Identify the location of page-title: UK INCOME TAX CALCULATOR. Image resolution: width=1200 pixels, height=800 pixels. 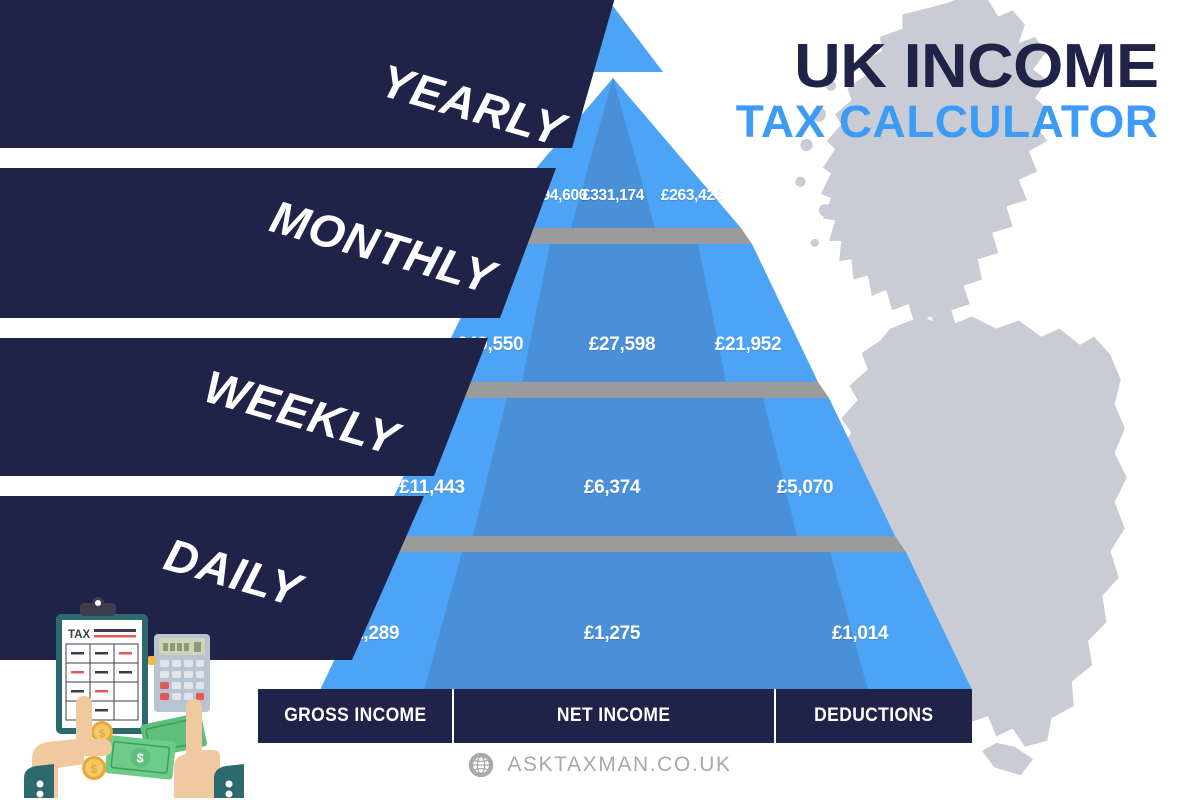
(946, 89).